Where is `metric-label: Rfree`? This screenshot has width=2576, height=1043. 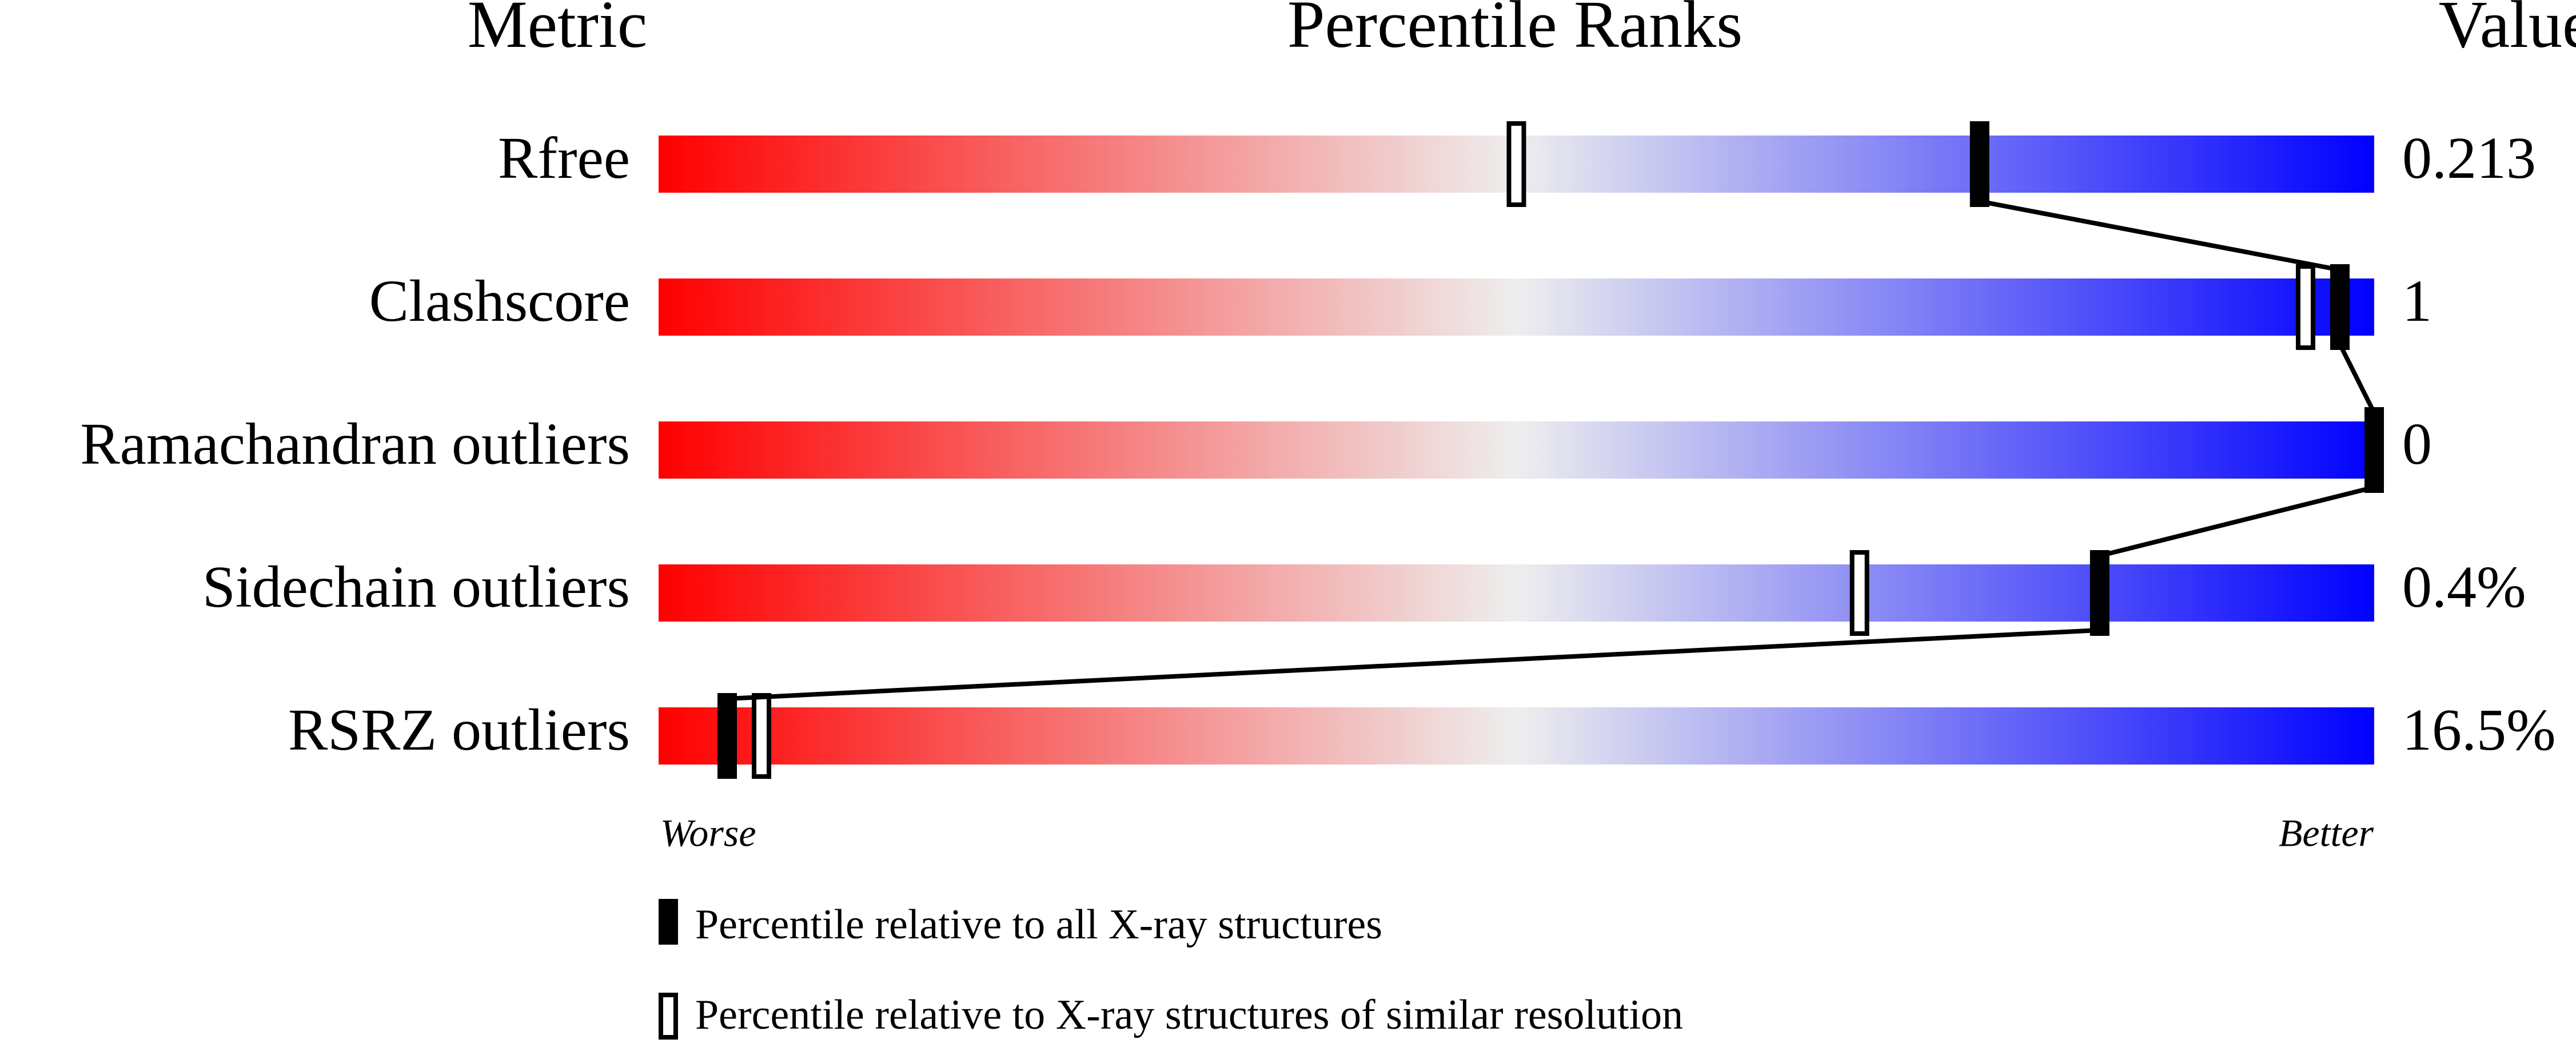
metric-label: Rfree is located at coordinates (564, 158).